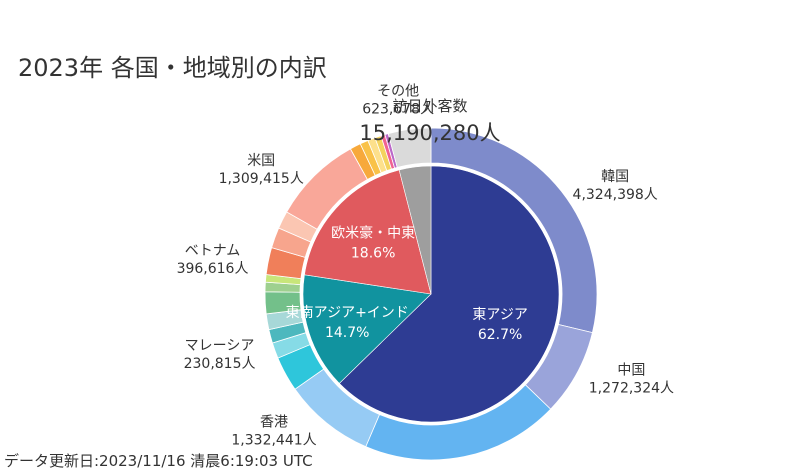 This screenshot has height=473, width=800. I want to click on outer-label-value-6: 230,815人, so click(220, 364).